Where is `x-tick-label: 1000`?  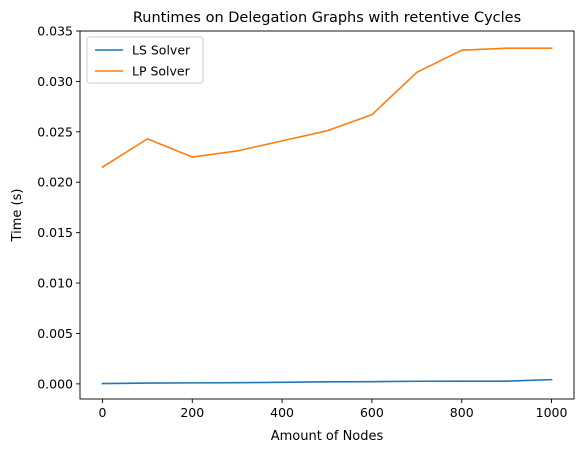
x-tick-label: 1000 is located at coordinates (552, 412).